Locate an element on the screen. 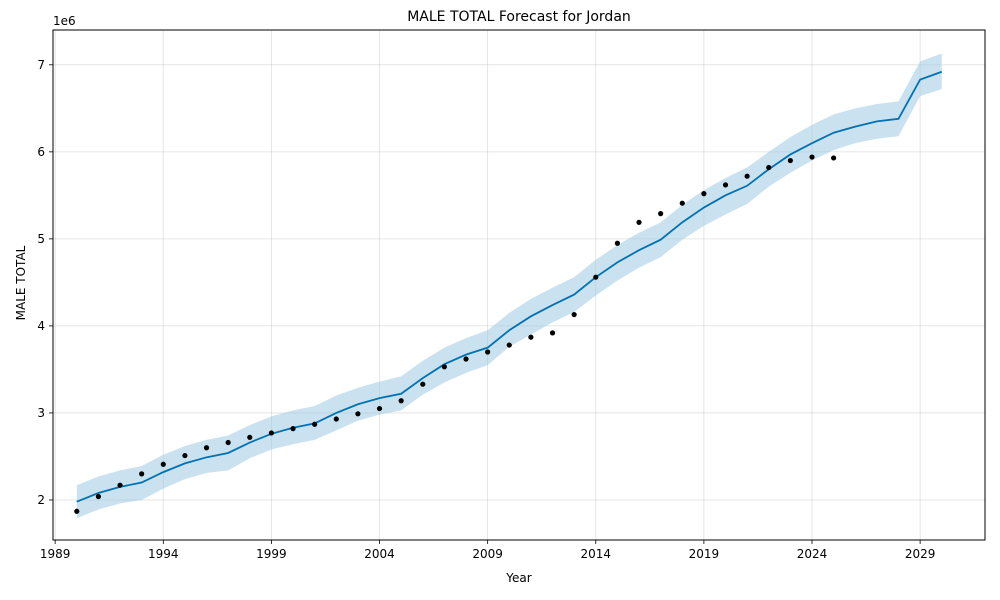 This screenshot has width=1000, height=600. x-tick-label: 1994 is located at coordinates (163, 554).